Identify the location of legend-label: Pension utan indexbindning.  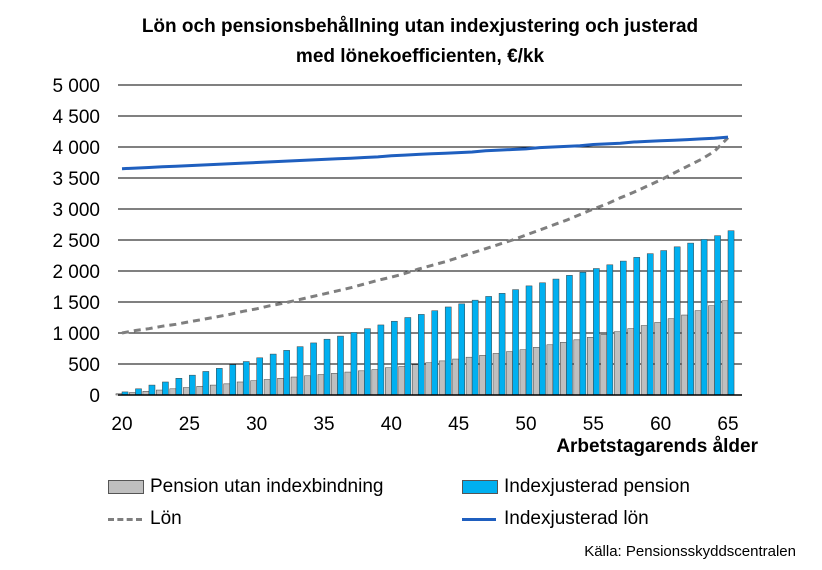
(267, 486).